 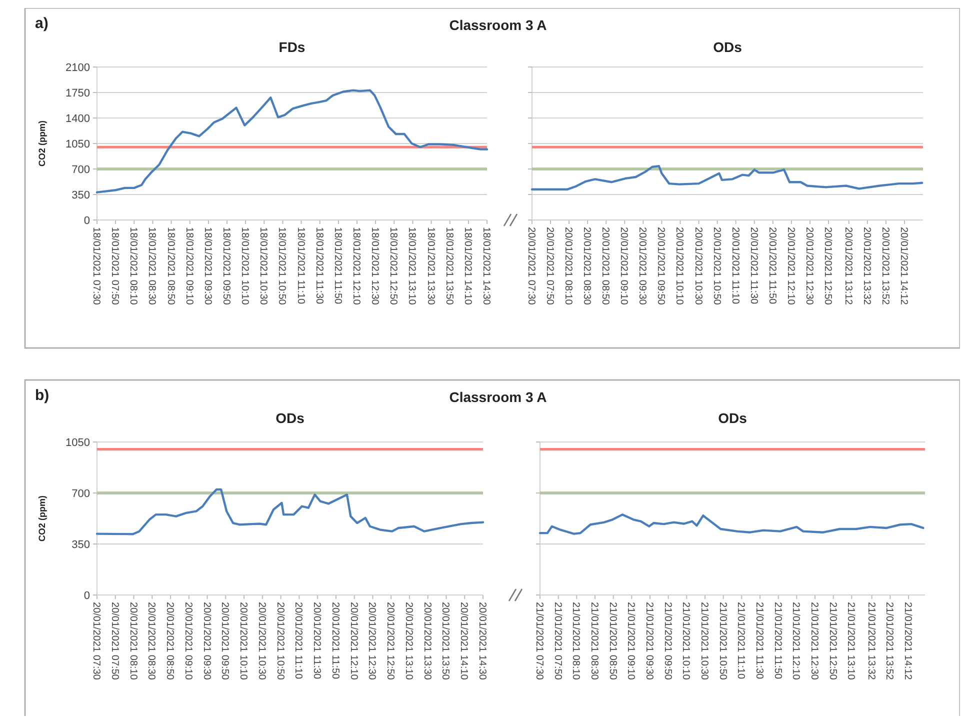 I want to click on x-tick-label: 21/01/2021 10:30, so click(x=704, y=641).